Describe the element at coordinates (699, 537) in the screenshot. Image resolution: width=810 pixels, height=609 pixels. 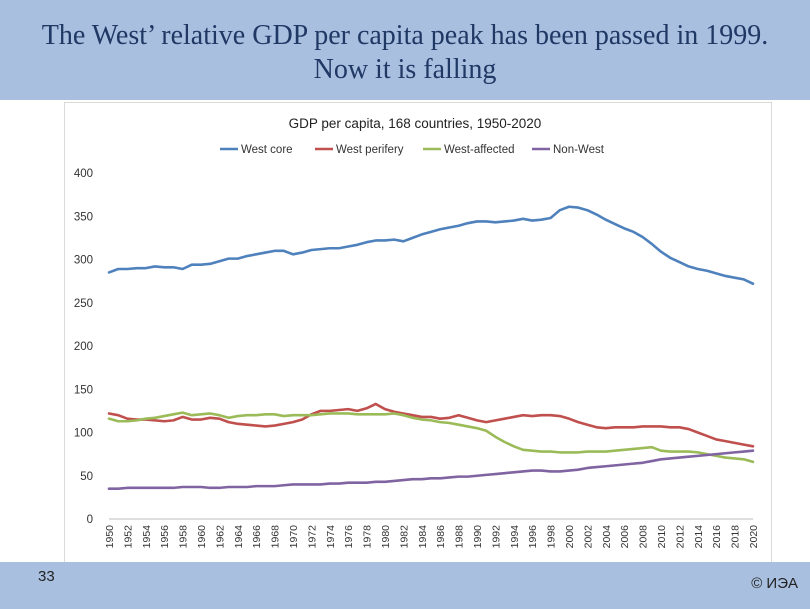
I see `x-tick-label: 2014` at that location.